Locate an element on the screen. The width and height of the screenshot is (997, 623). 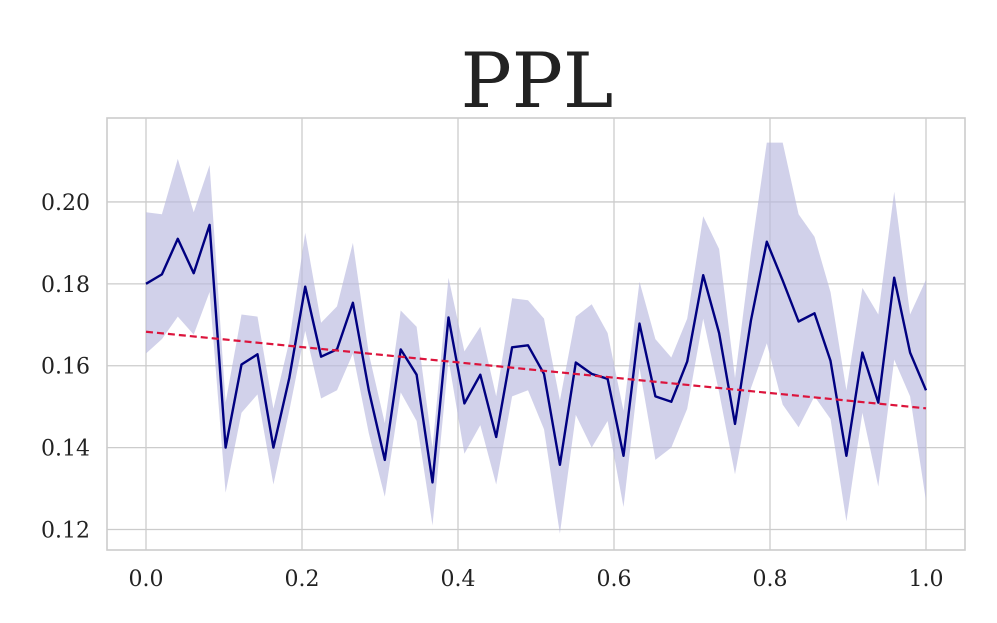
chart-title: PPL is located at coordinates (537, 80).